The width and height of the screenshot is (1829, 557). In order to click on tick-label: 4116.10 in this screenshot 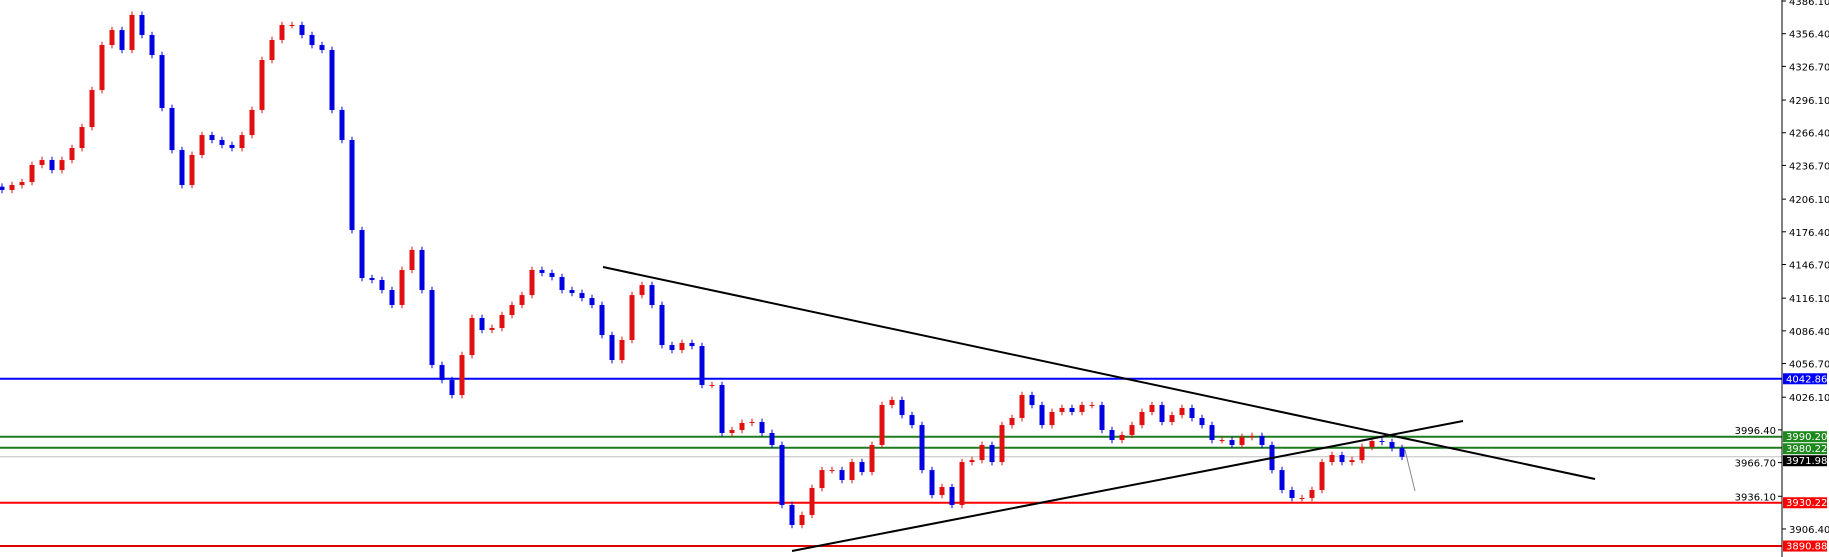, I will do `click(1809, 299)`.